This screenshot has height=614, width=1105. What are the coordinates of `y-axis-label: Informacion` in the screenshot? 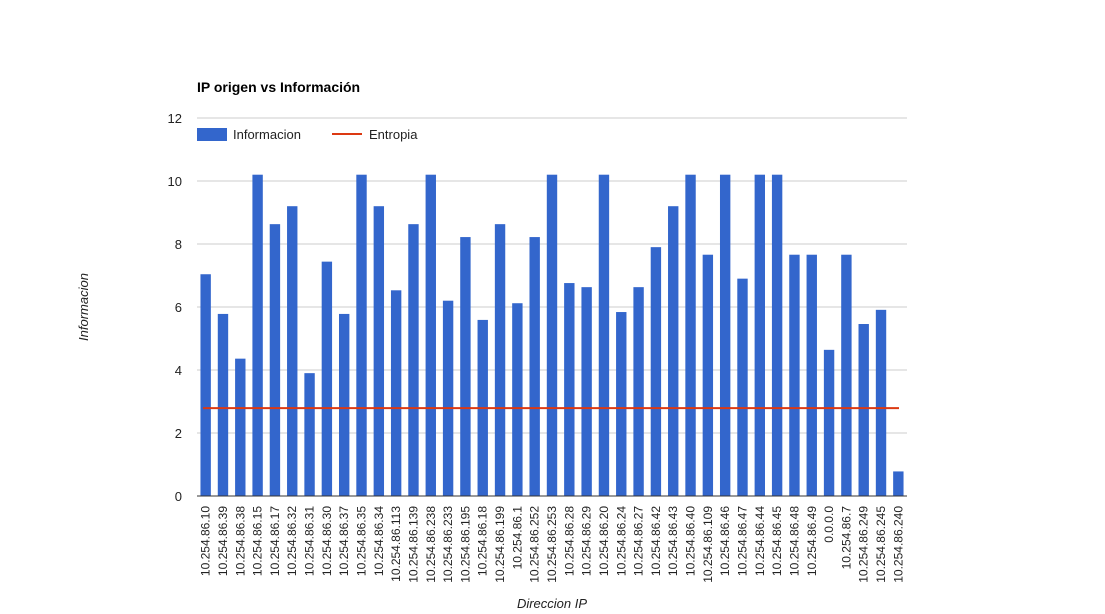 It's located at (83, 307).